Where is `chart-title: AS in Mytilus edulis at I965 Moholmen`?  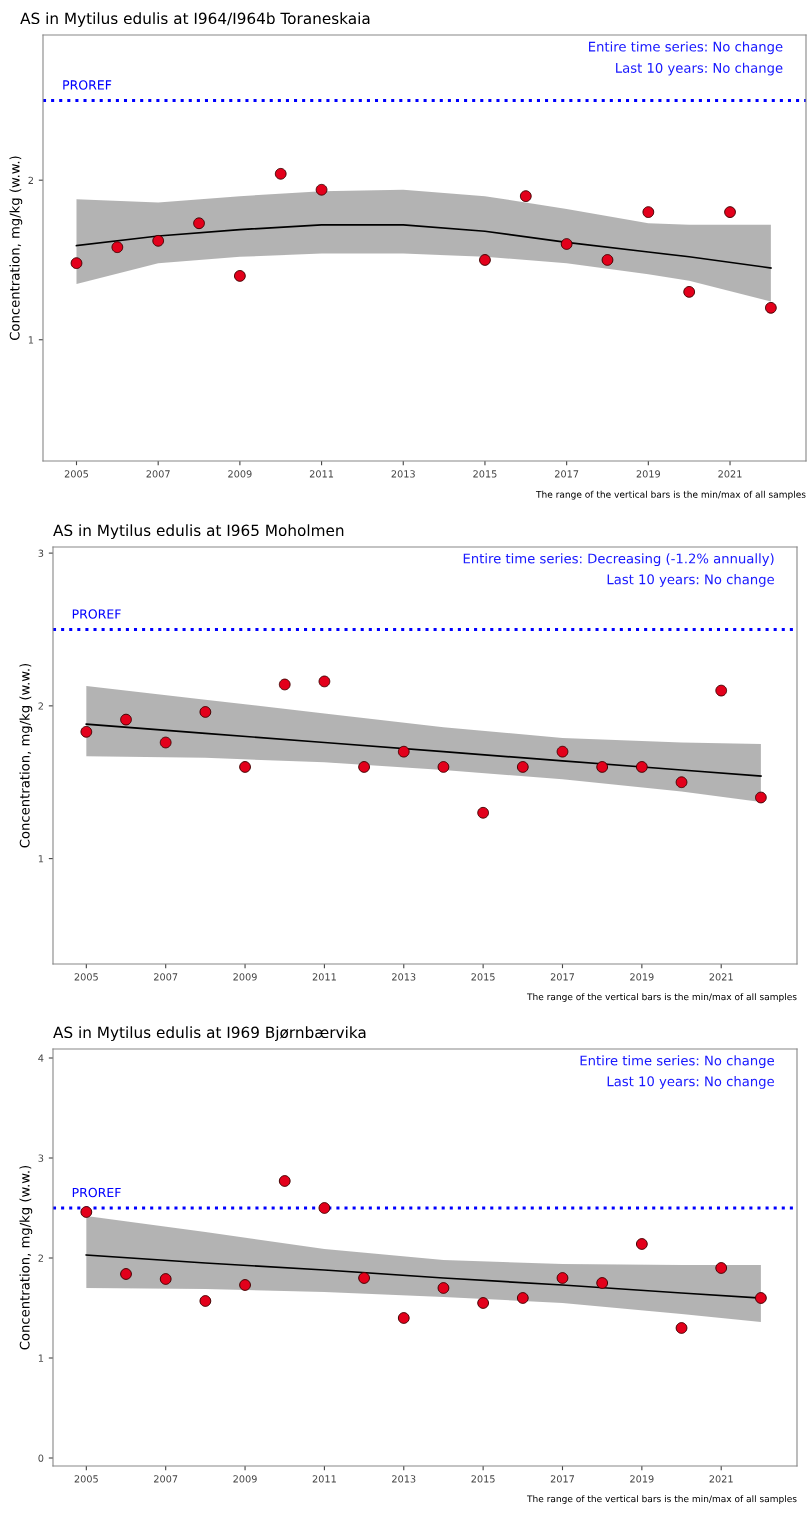
chart-title: AS in Mytilus edulis at I965 Moholmen is located at coordinates (198, 532).